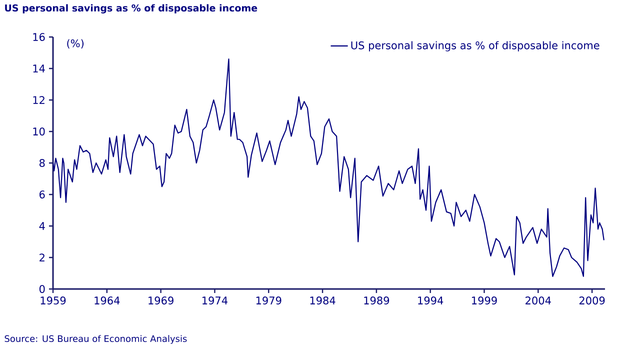 Image resolution: width=622 pixels, height=348 pixels. I want to click on x-tick-label: 1974, so click(215, 300).